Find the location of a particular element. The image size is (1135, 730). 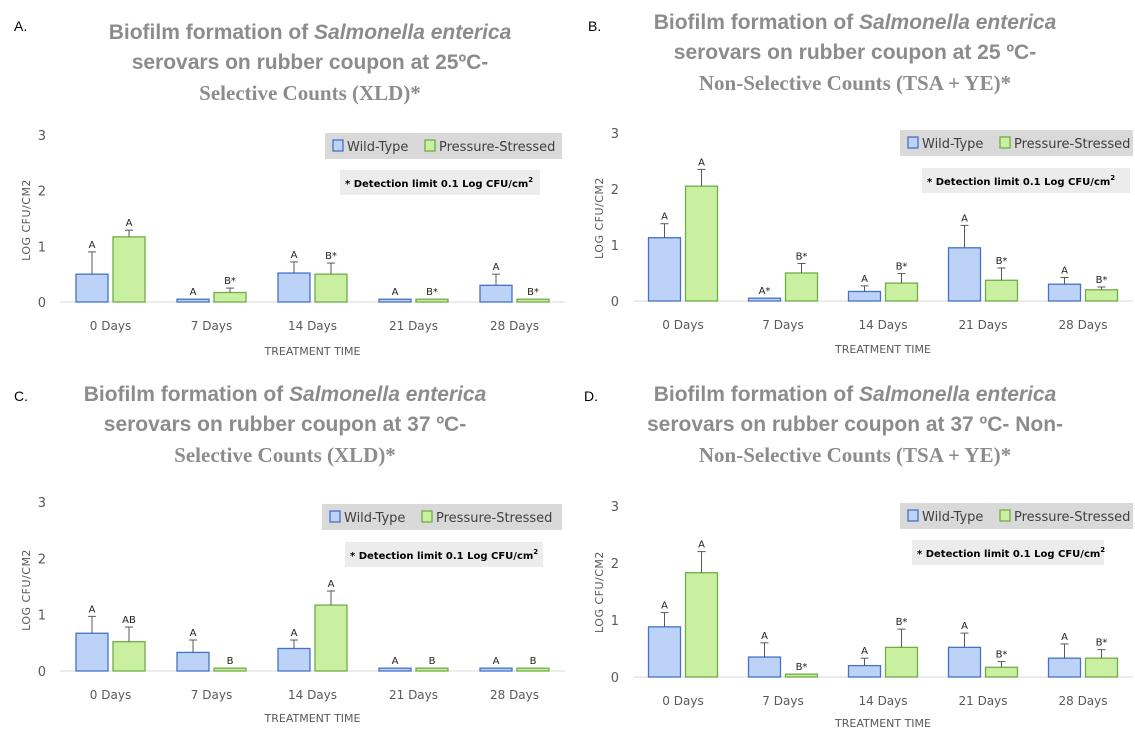

legend-label: Pressure-Stressed is located at coordinates (1072, 144).